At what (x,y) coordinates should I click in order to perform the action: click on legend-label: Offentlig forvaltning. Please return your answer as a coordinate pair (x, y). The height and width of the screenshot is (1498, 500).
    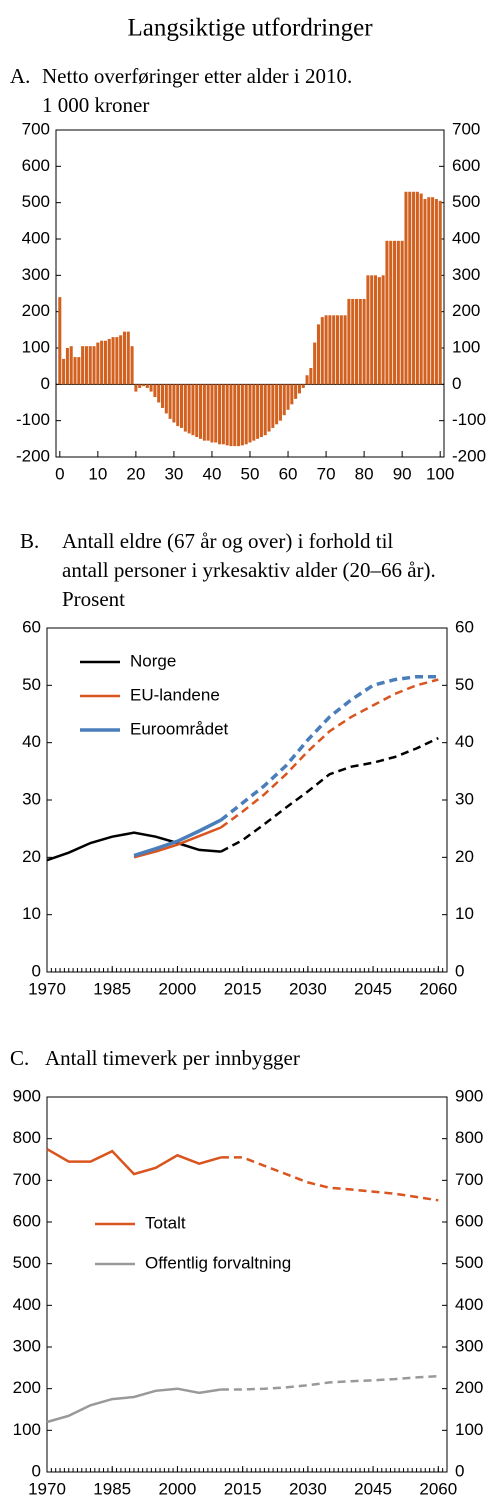
    Looking at the image, I should click on (218, 1262).